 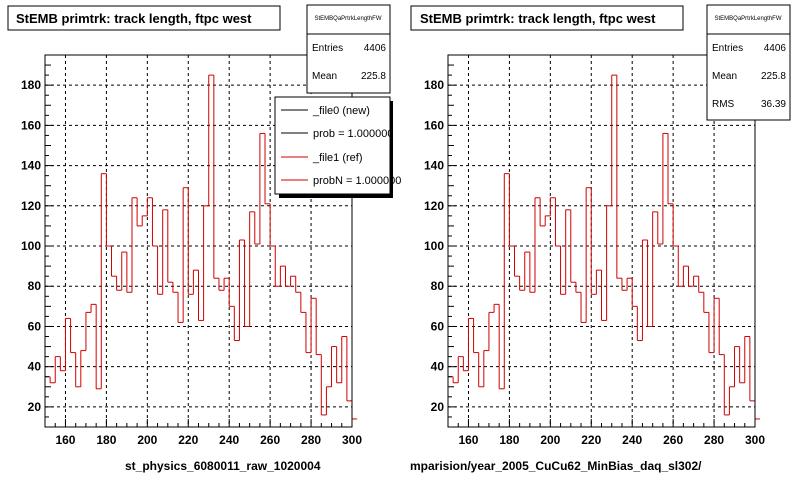 I want to click on legend-label-file1: _file1 (ref), so click(x=337, y=158).